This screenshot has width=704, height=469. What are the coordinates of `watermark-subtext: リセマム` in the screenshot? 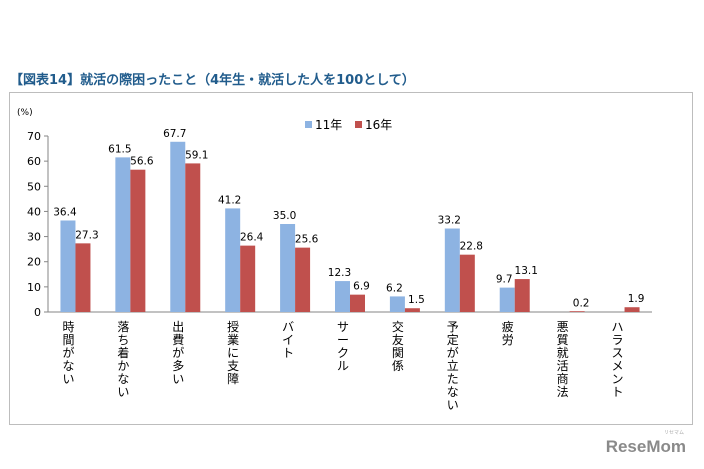 It's located at (673, 433).